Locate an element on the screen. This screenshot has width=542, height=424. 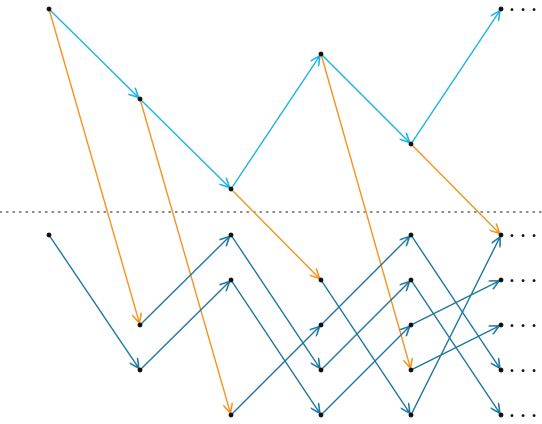
node-l22 is located at coordinates (321, 370).